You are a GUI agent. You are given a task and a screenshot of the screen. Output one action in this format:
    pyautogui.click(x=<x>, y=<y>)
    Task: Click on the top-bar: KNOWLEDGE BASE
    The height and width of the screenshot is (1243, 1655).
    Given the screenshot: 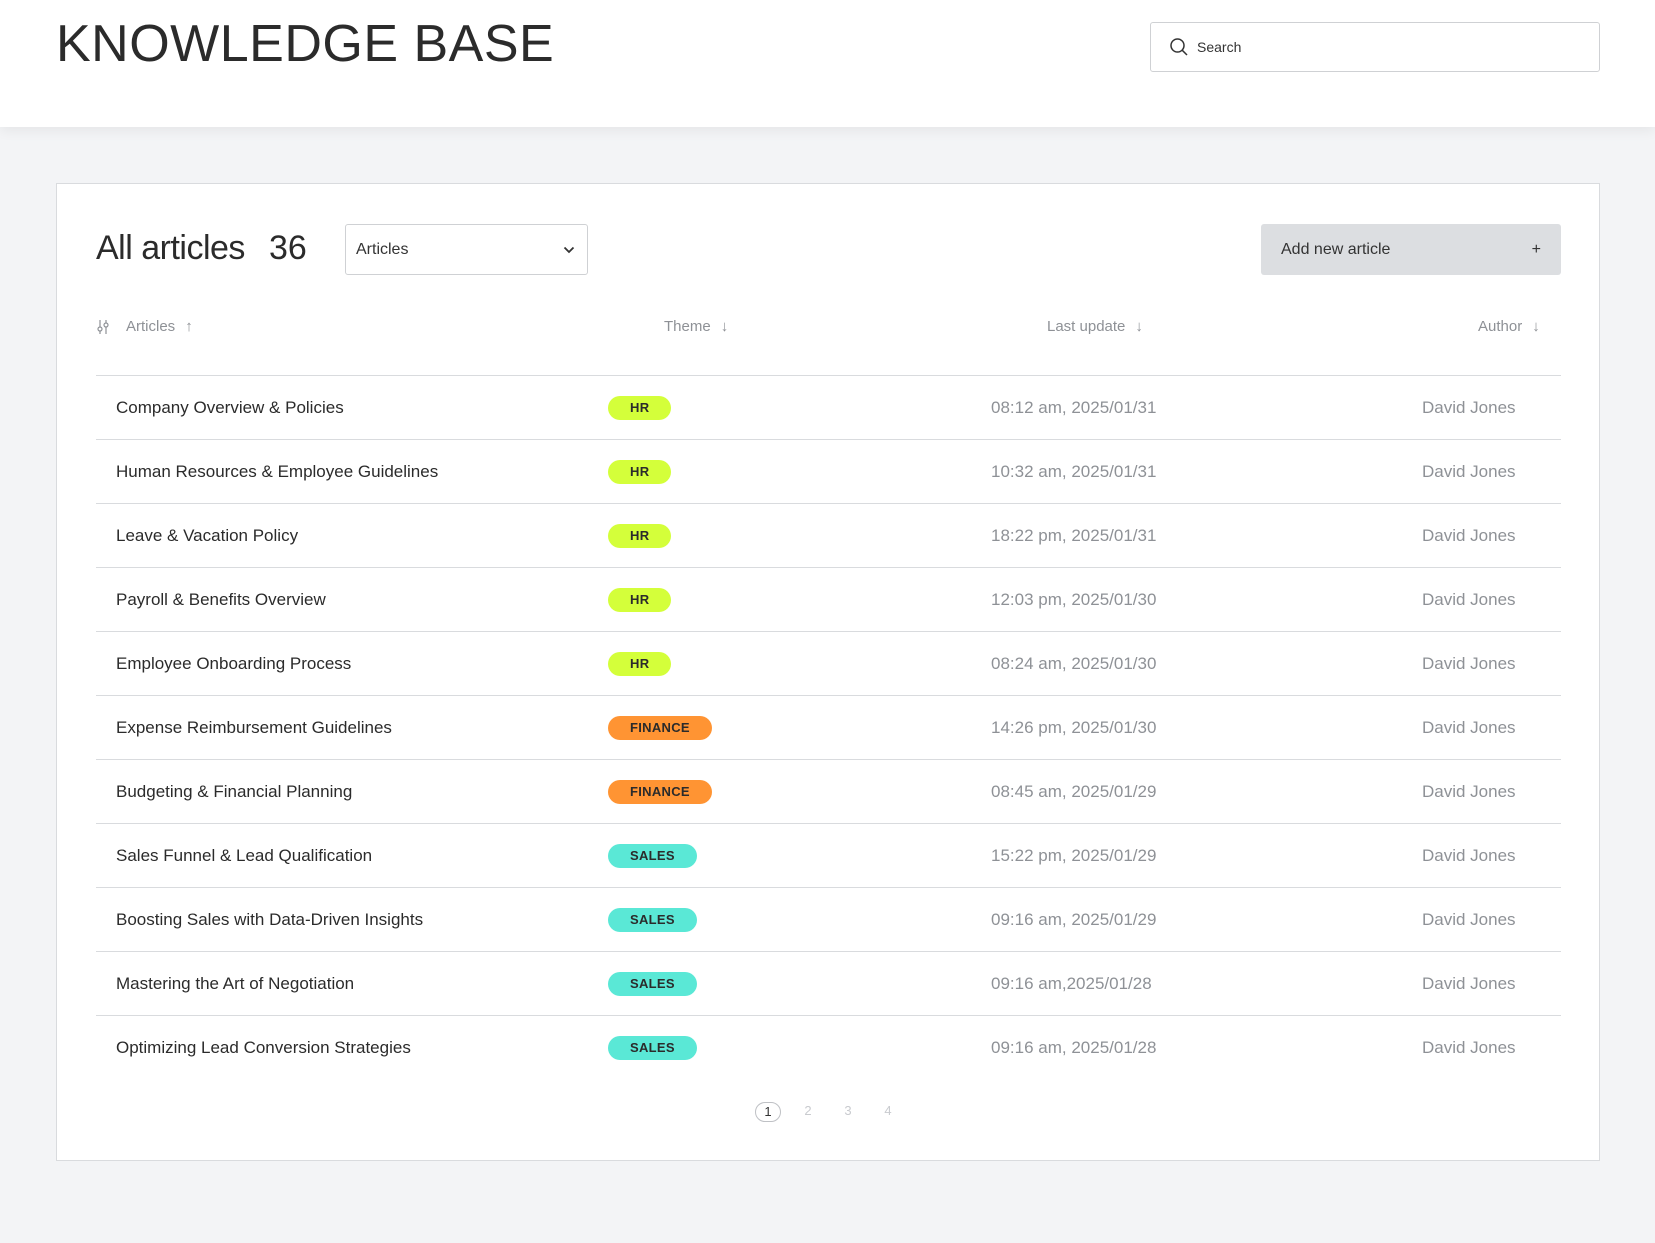 What is the action you would take?
    pyautogui.click(x=827, y=63)
    